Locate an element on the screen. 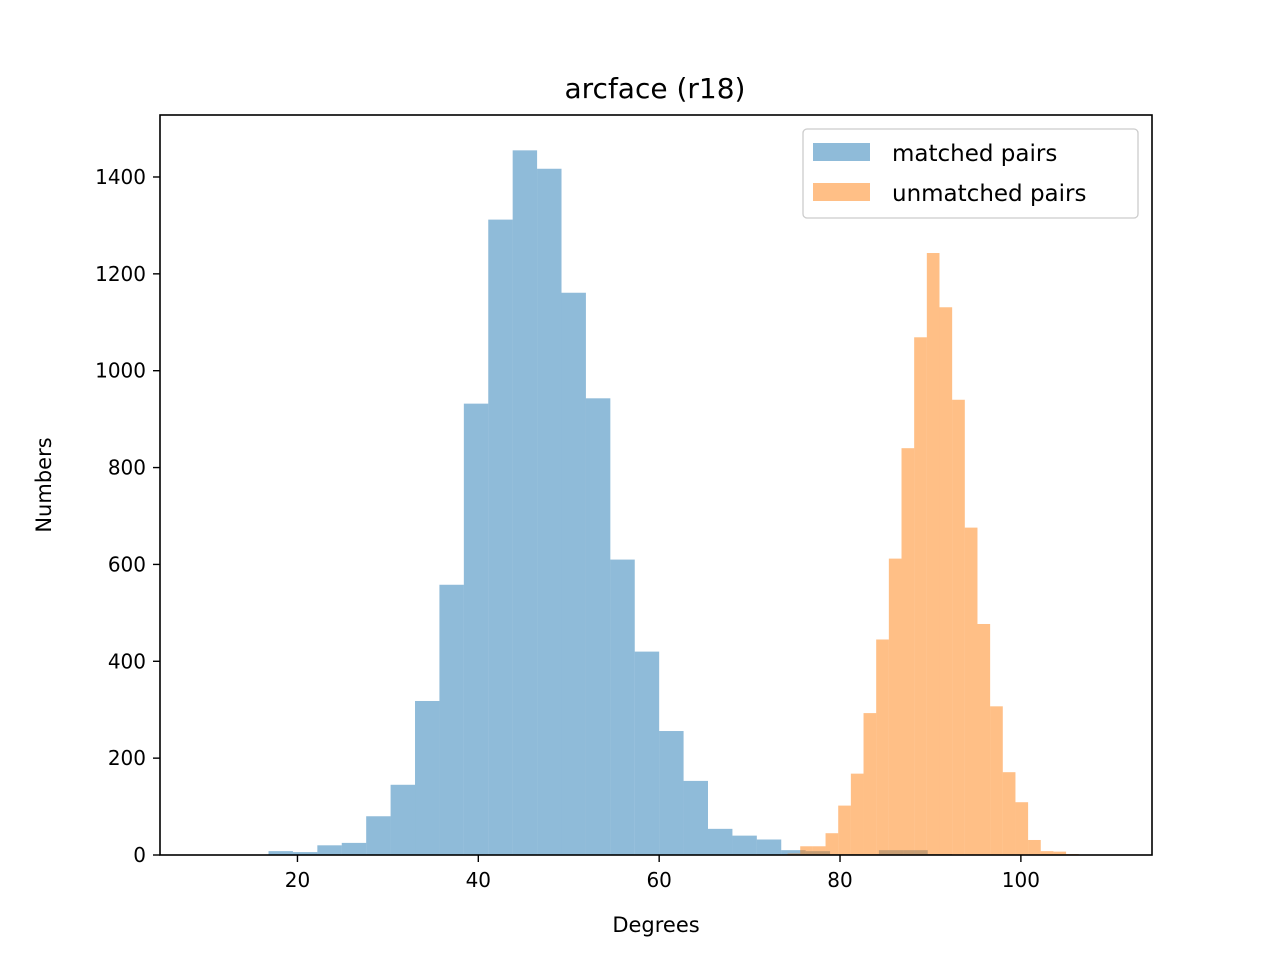 The image size is (1280, 960). legend-swatch-unmatched is located at coordinates (841, 192).